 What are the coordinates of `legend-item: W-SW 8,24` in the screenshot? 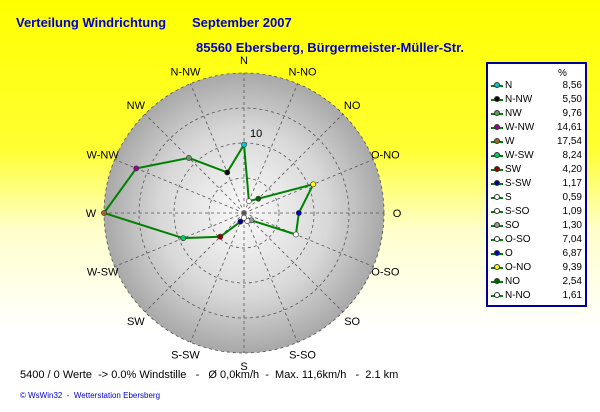 It's located at (536, 156).